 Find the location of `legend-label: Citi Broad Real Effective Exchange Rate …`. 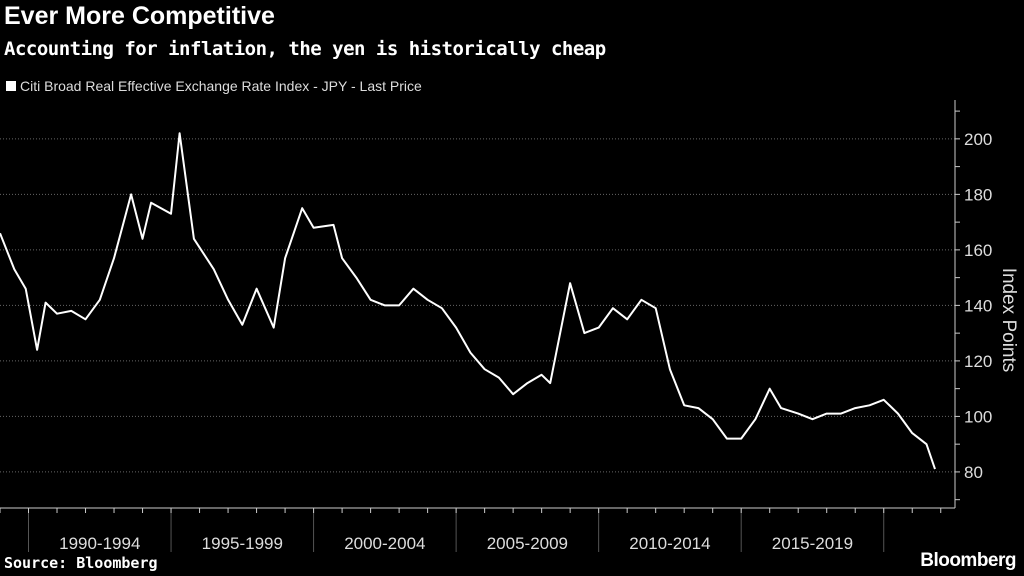

legend-label: Citi Broad Real Effective Exchange Rate … is located at coordinates (221, 86).